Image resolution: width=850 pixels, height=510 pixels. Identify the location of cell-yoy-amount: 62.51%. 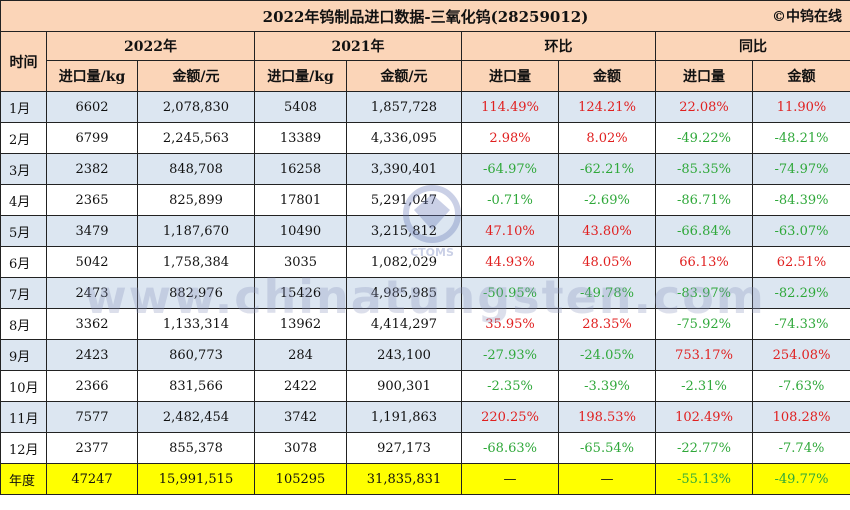
(801, 262).